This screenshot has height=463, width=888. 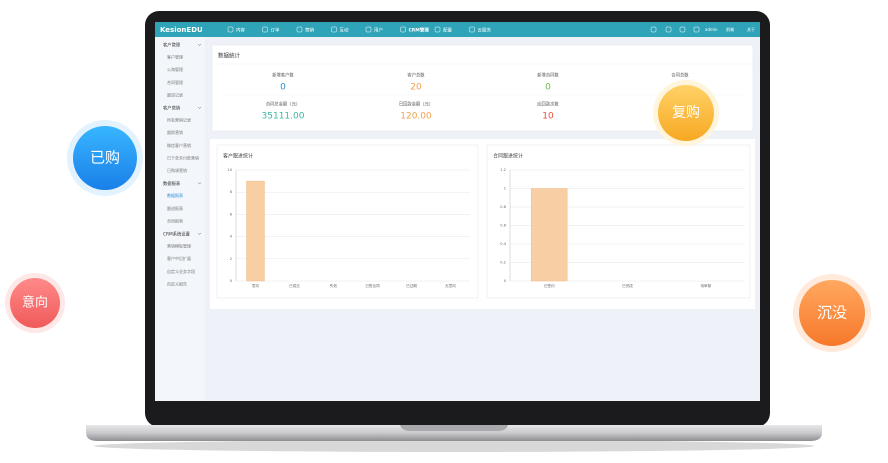 I want to click on y-tick-label: 10, so click(x=229, y=170).